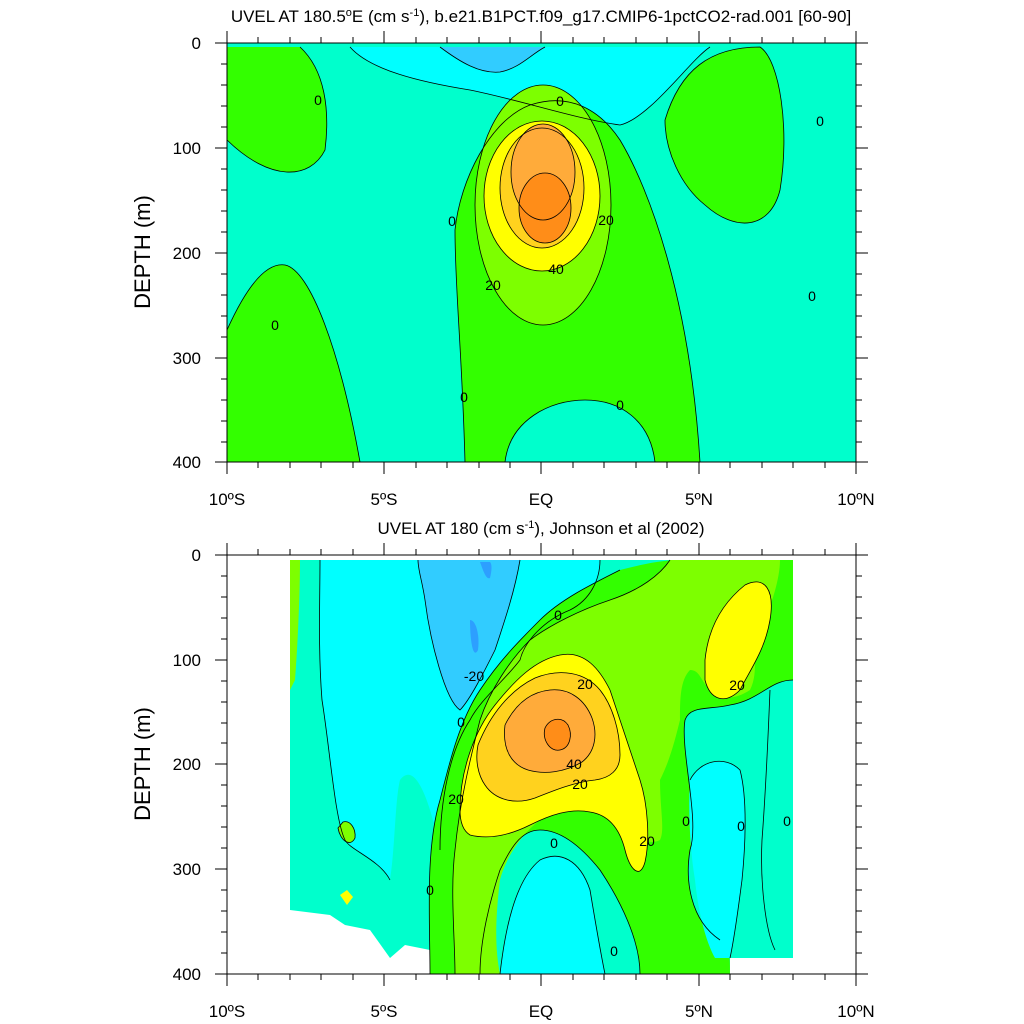  Describe the element at coordinates (724, 135) in the screenshot. I see `fill-level-10-east-upper` at that location.